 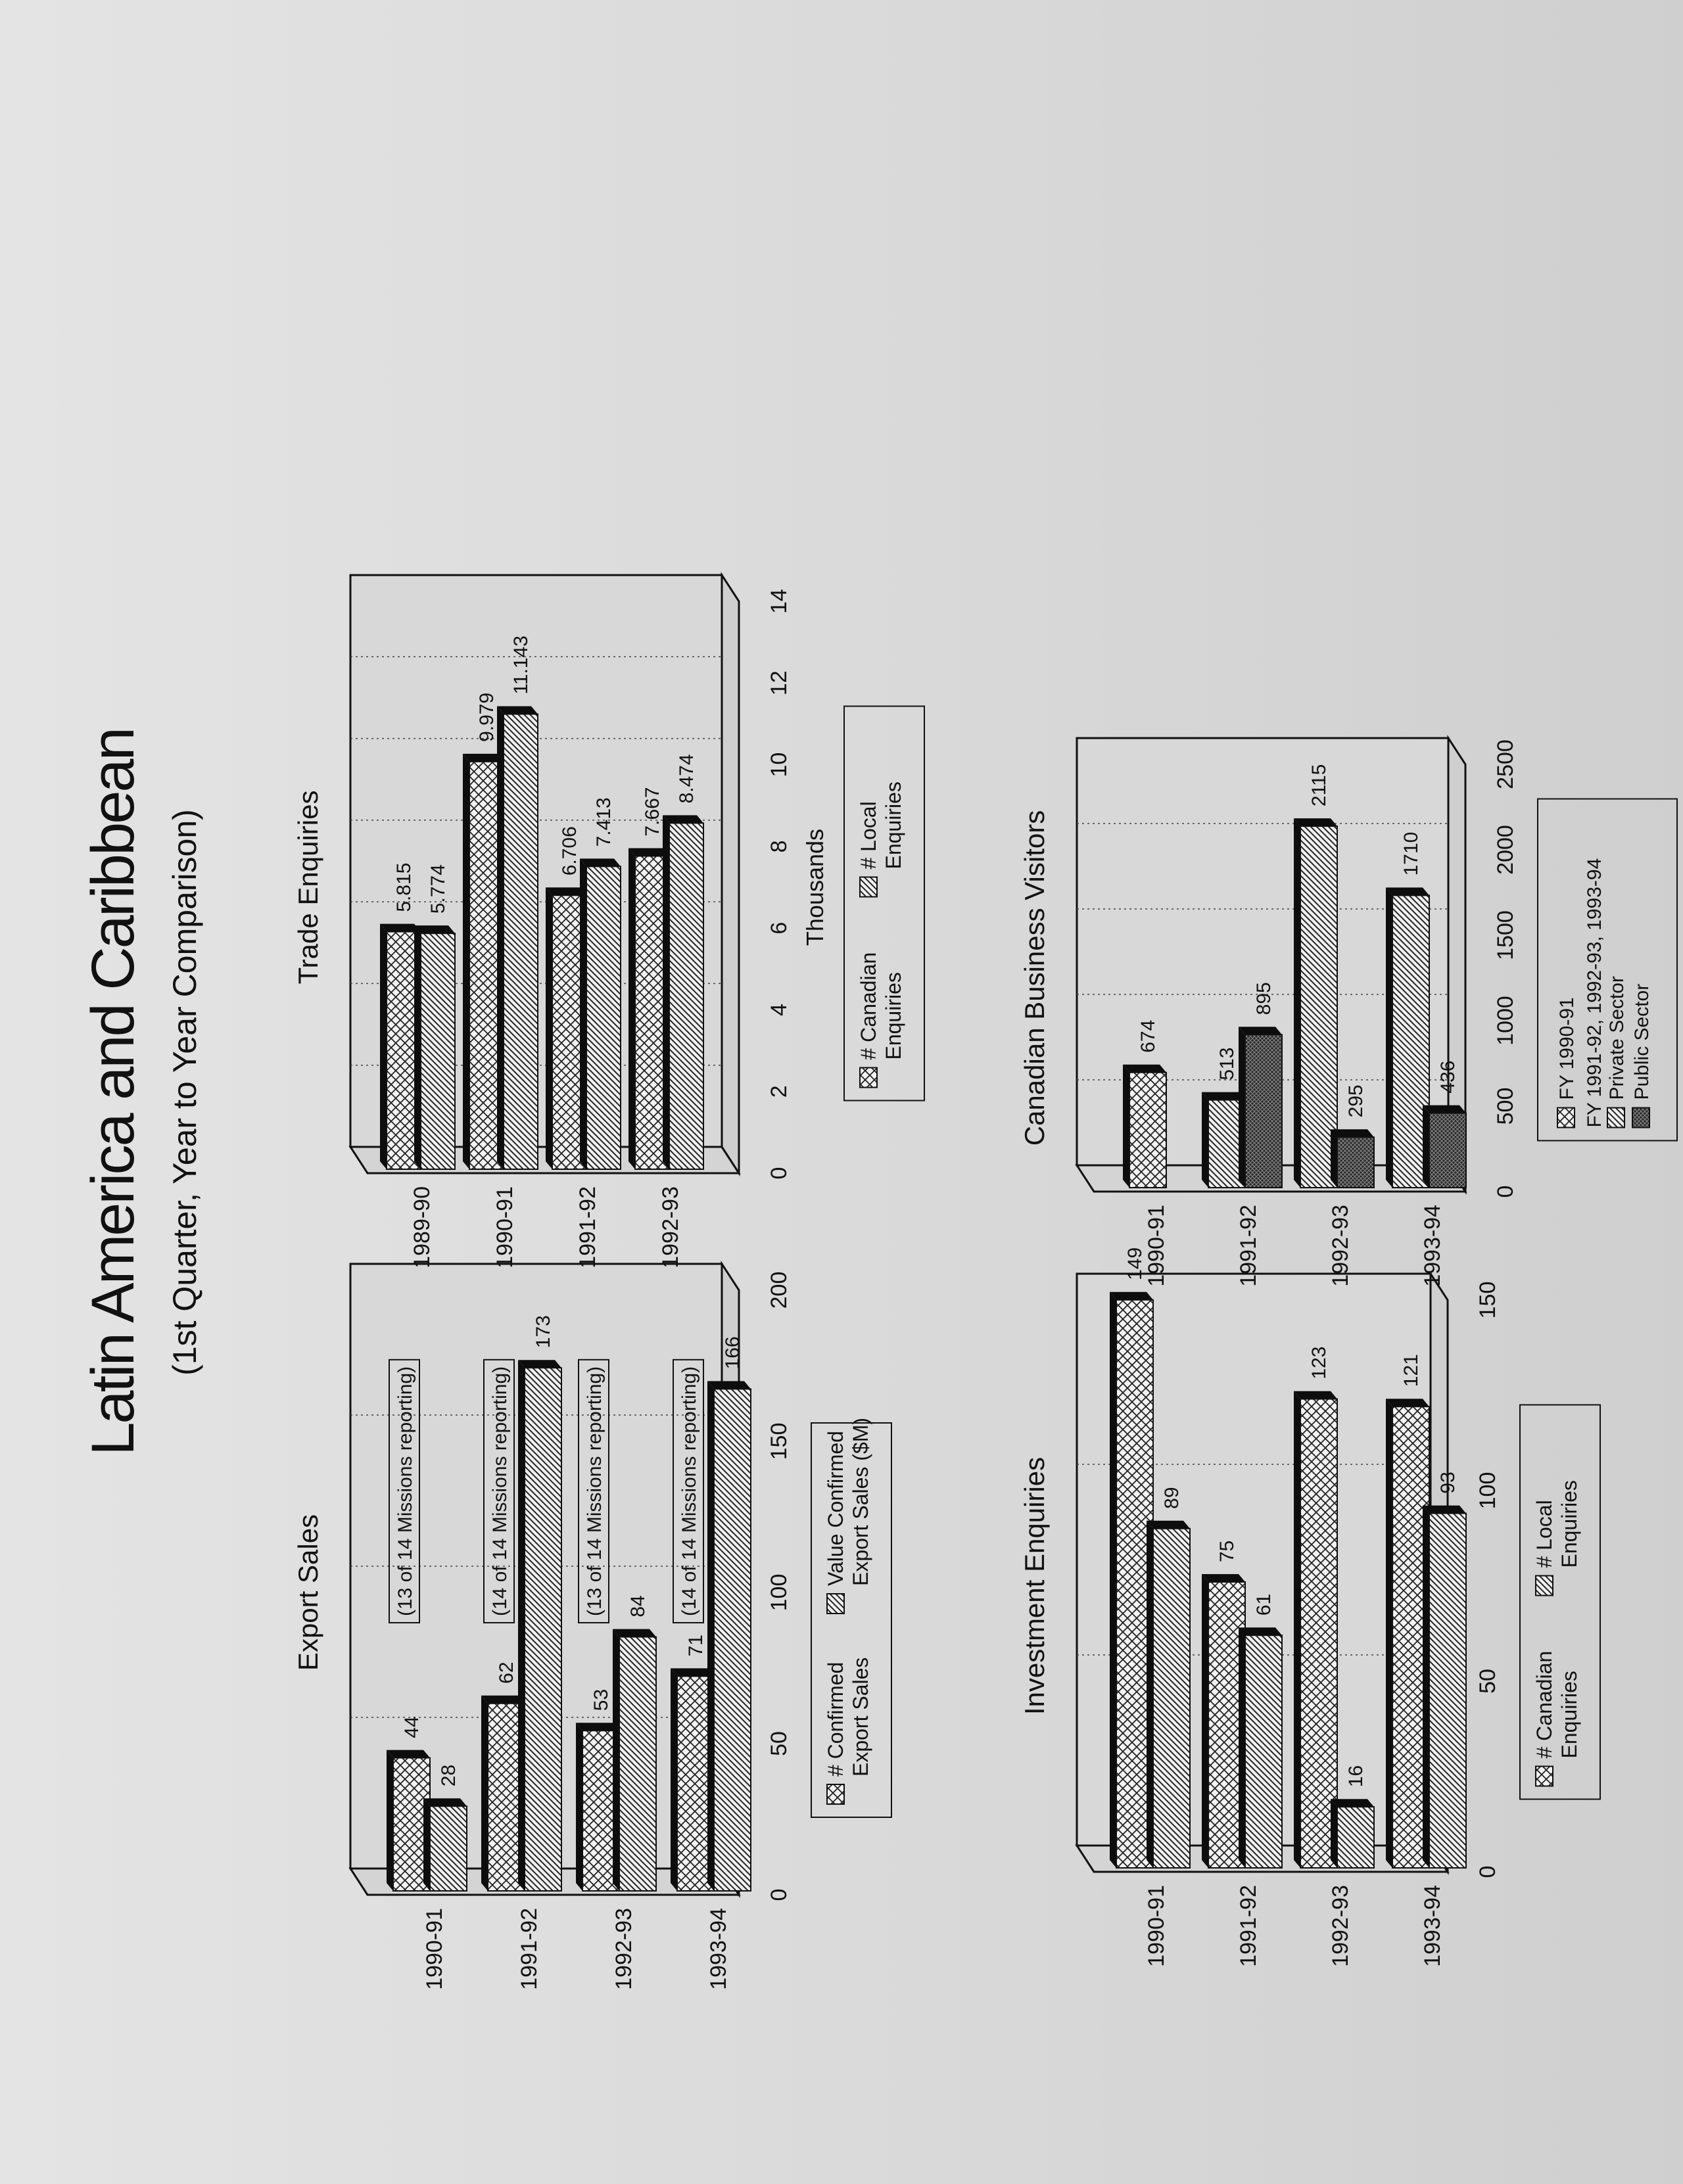 I want to click on page-title: Latin America and Caribbean, so click(x=114, y=1092).